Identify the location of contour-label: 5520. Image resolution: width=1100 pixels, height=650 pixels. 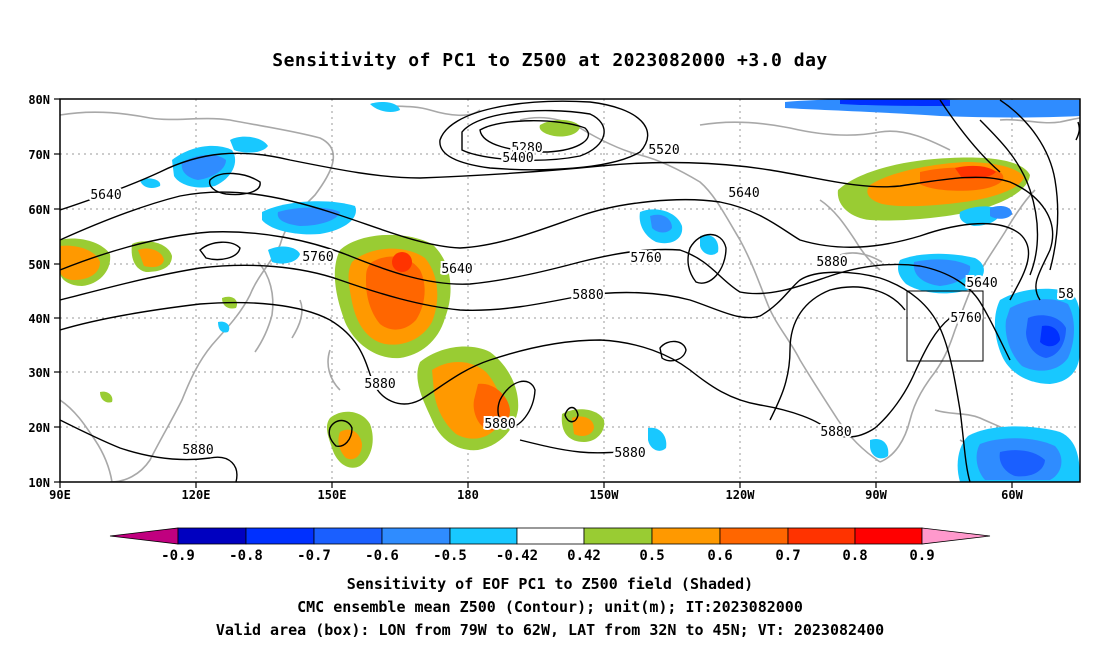
(663, 150).